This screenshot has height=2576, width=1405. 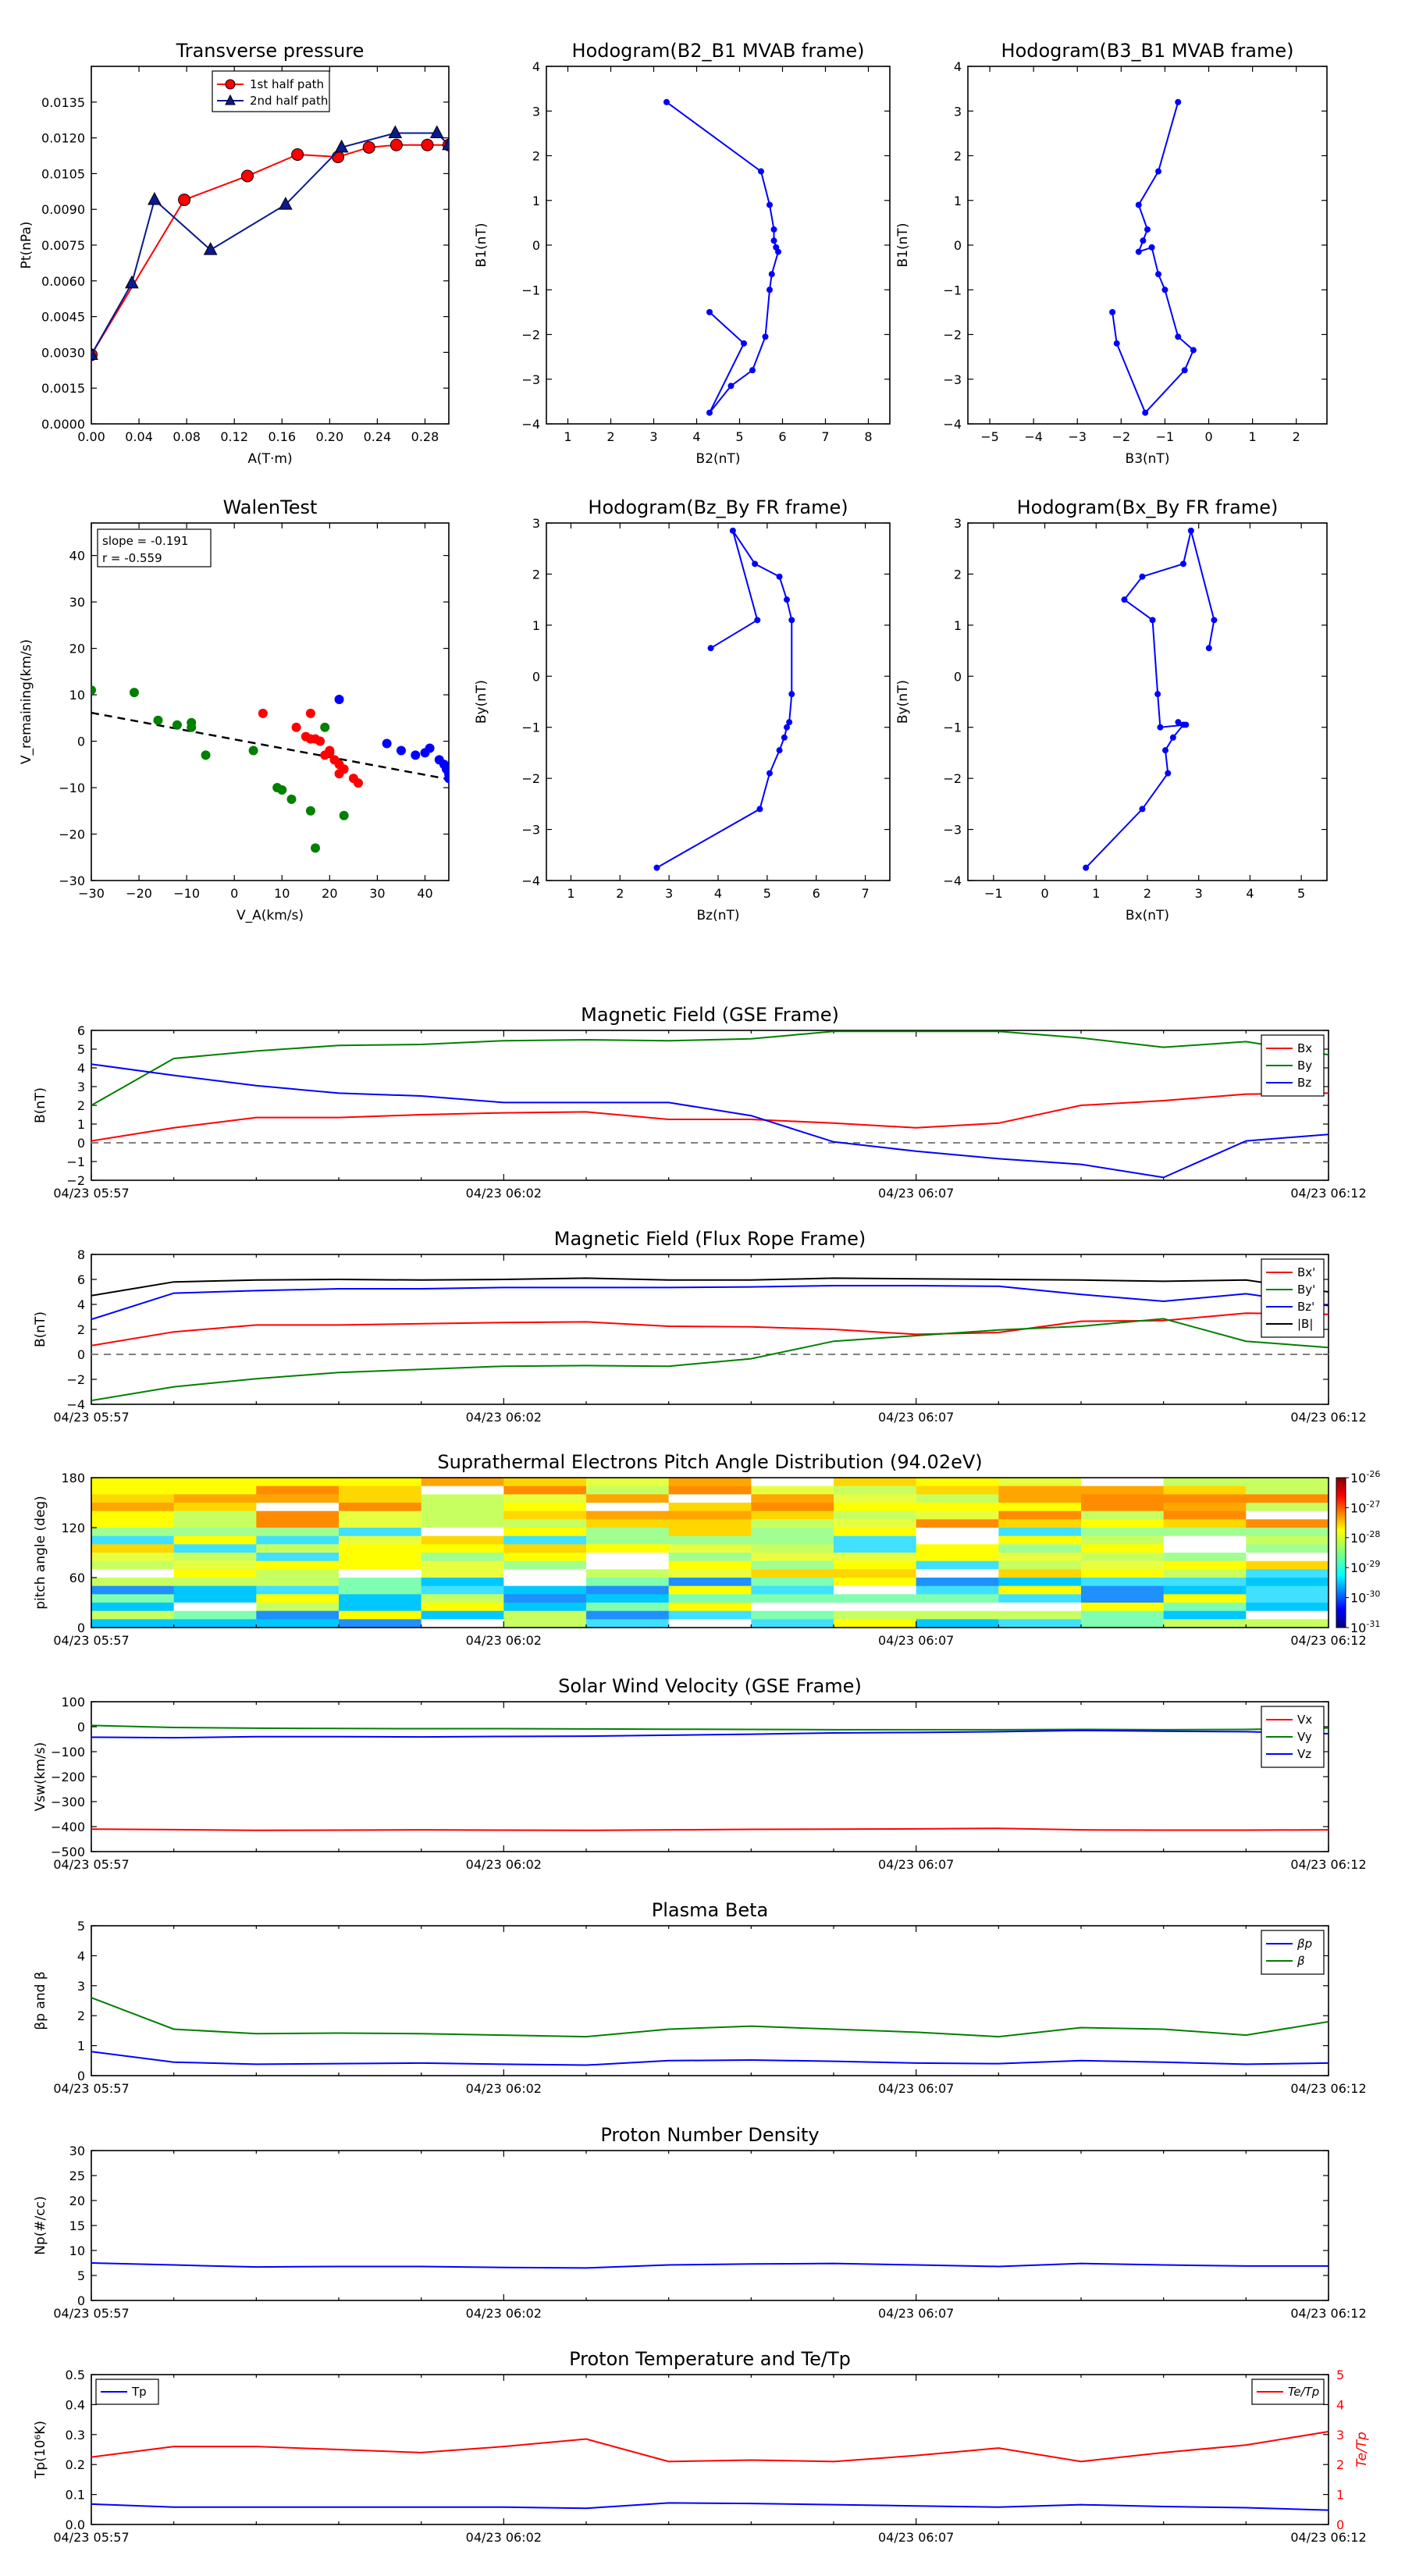 What do you see at coordinates (145, 541) in the screenshot?
I see `walen-slope-text: slope = -0.191` at bounding box center [145, 541].